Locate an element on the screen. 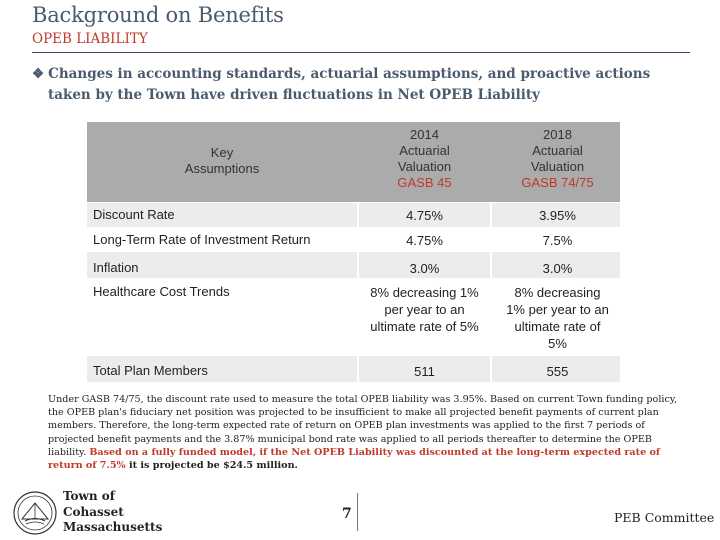  value-2018-inflation: 3.0% is located at coordinates (557, 268).